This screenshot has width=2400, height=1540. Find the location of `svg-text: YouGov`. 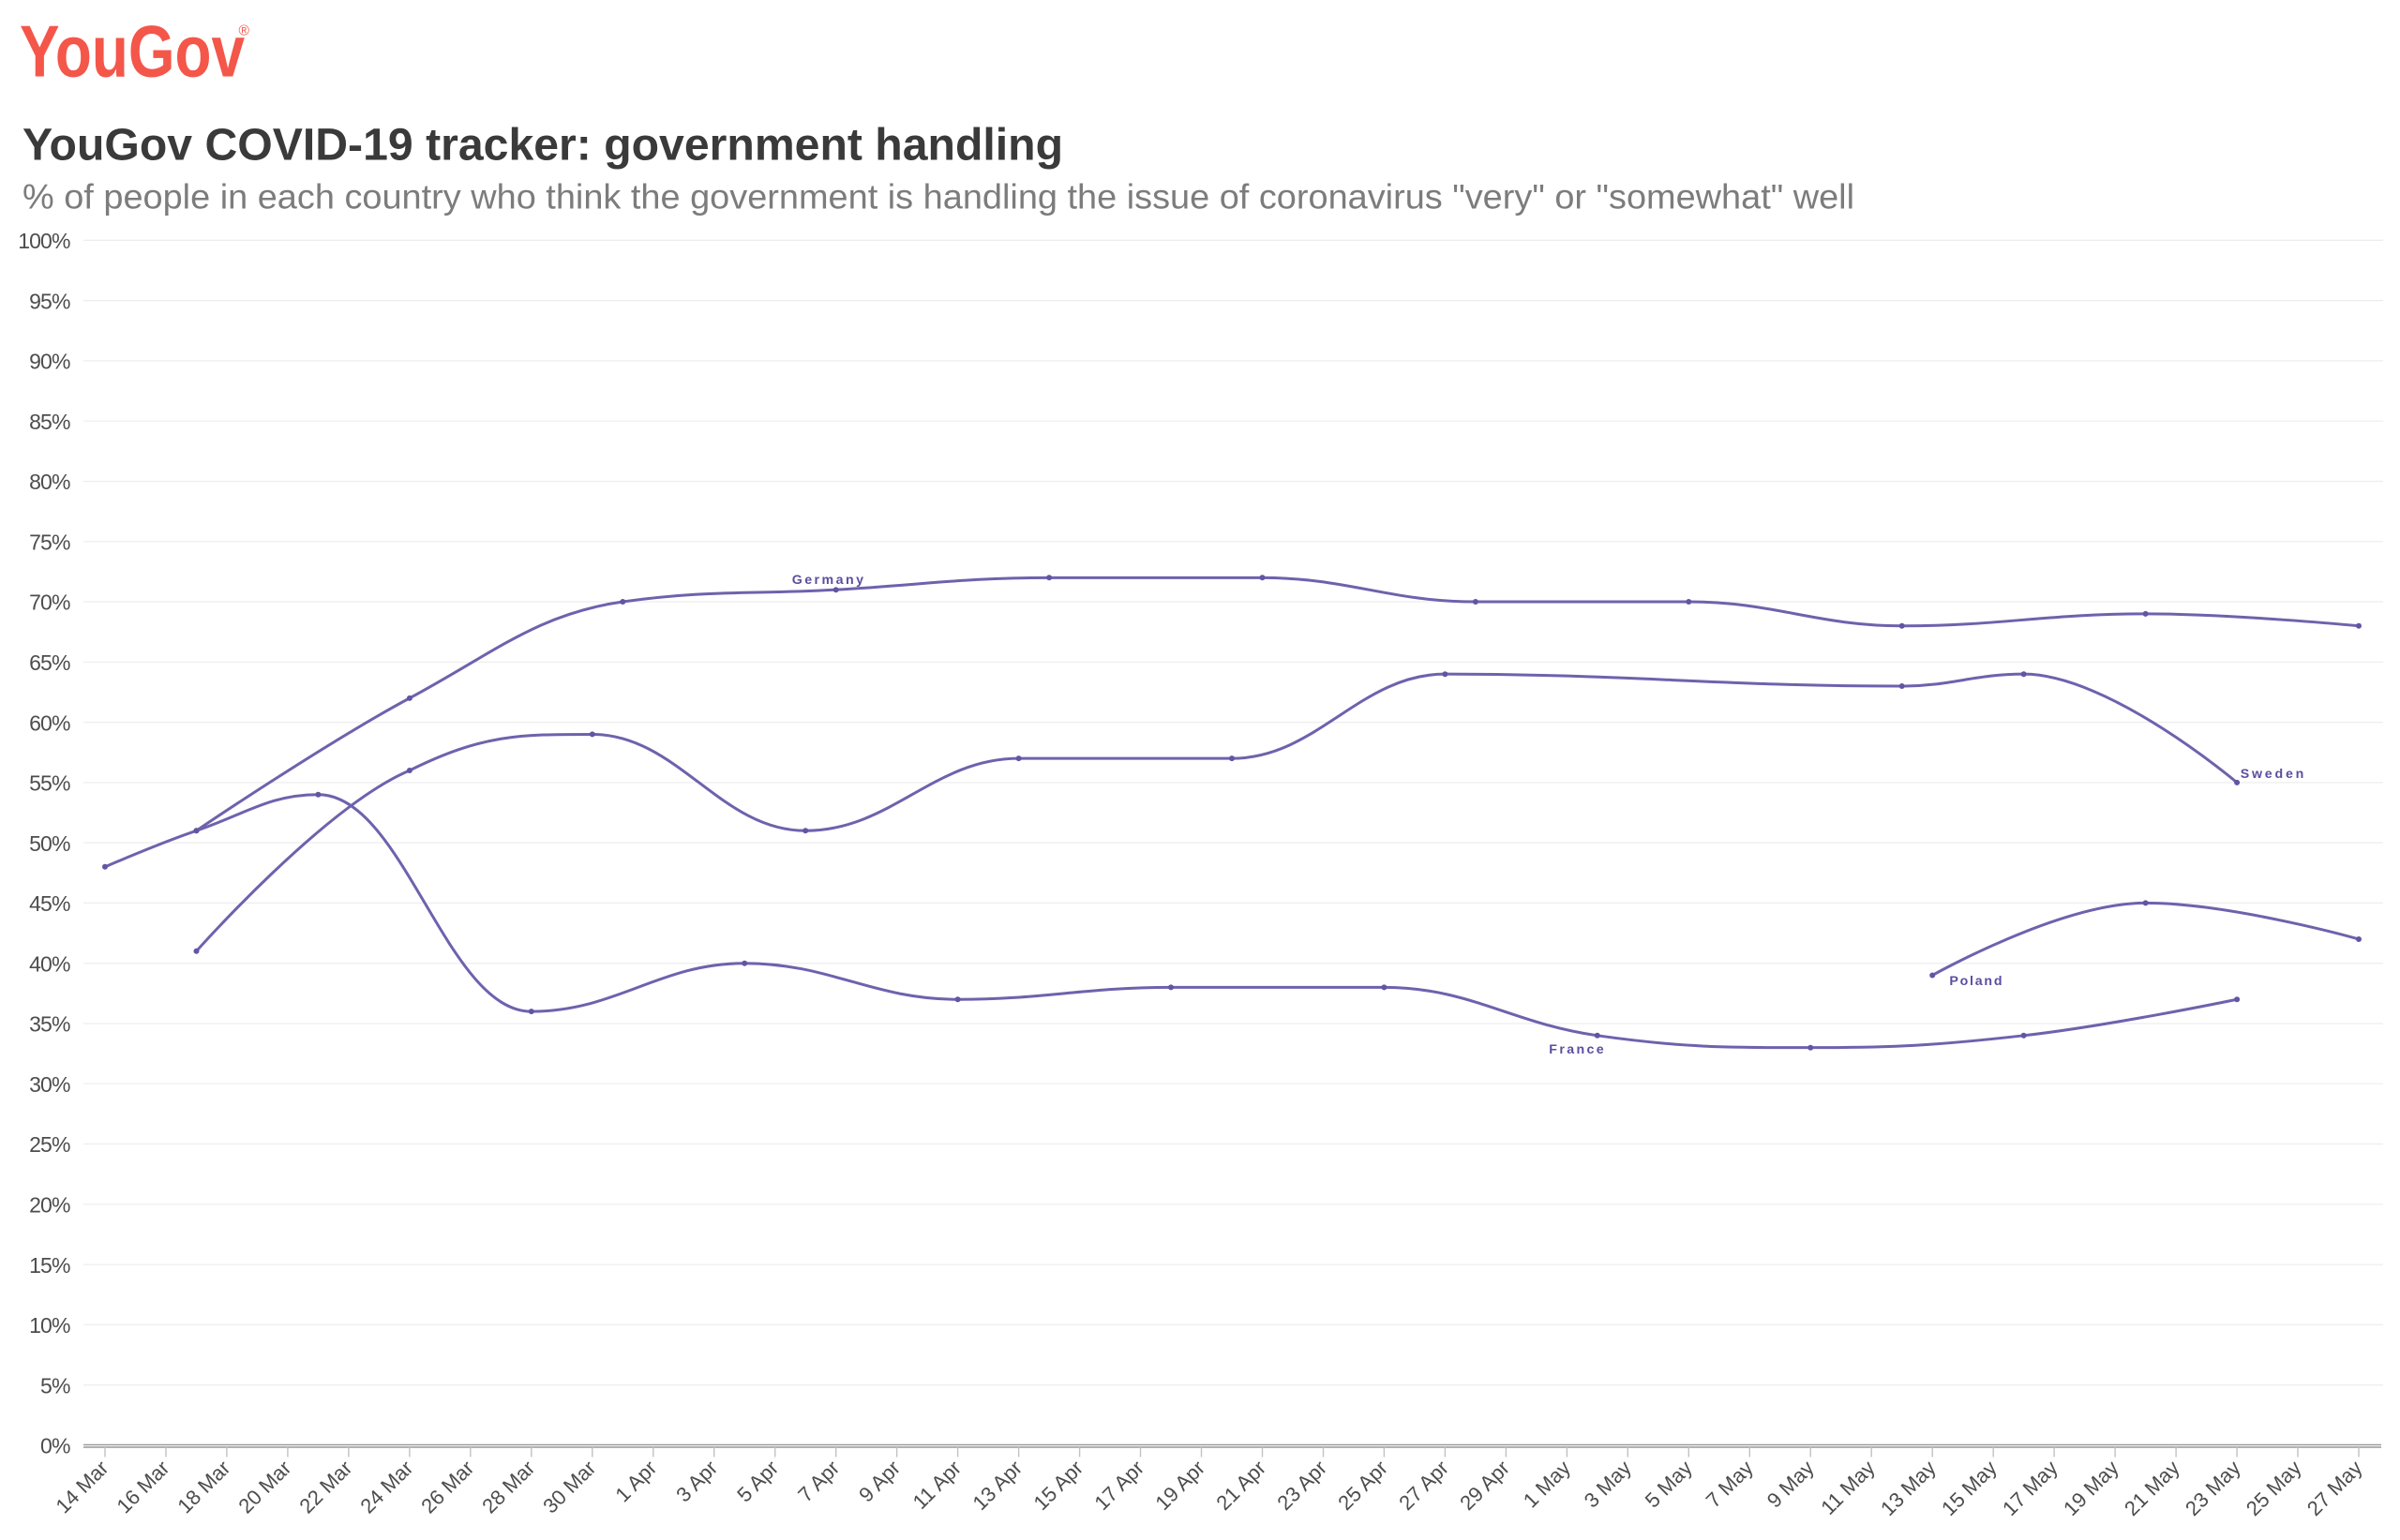

svg-text: YouGov is located at coordinates (132, 52).